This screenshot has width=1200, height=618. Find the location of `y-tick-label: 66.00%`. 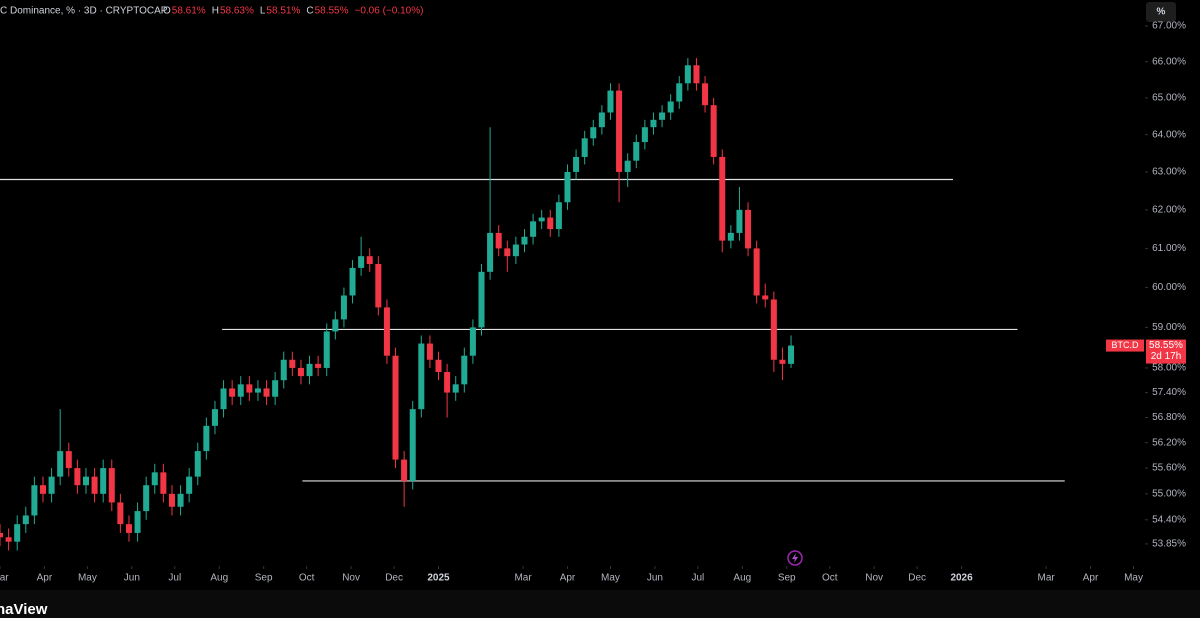

y-tick-label: 66.00% is located at coordinates (1169, 61).